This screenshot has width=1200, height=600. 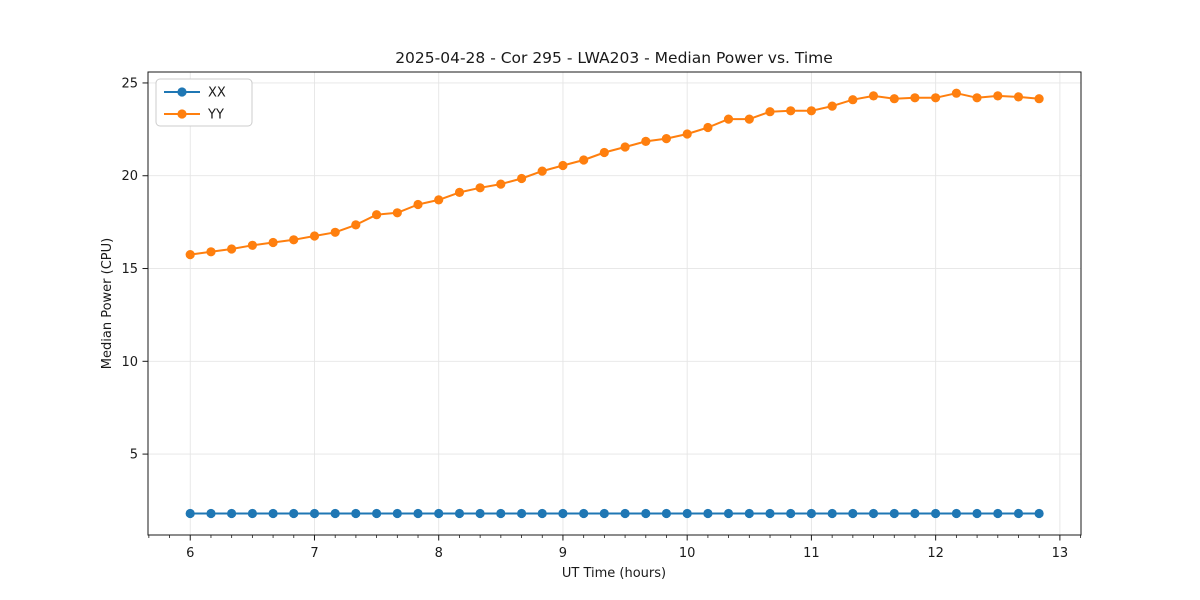 What do you see at coordinates (134, 455) in the screenshot?
I see `y-tick-label: 5` at bounding box center [134, 455].